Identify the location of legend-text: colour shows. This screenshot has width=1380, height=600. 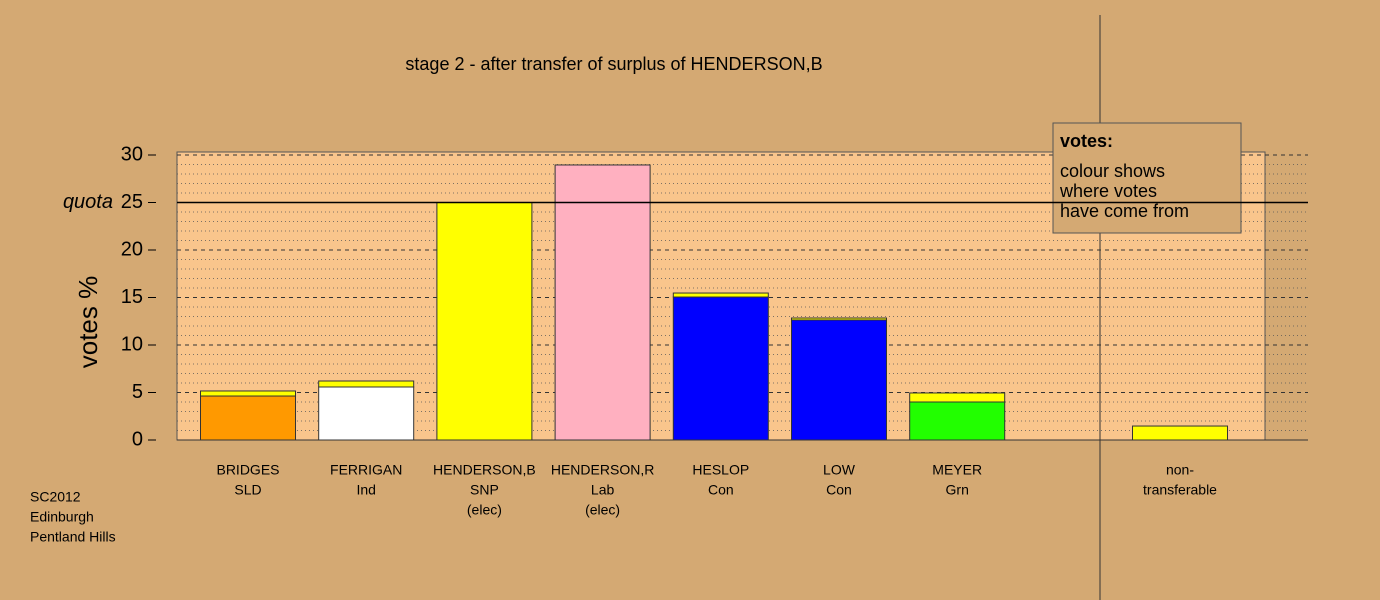
(1112, 171).